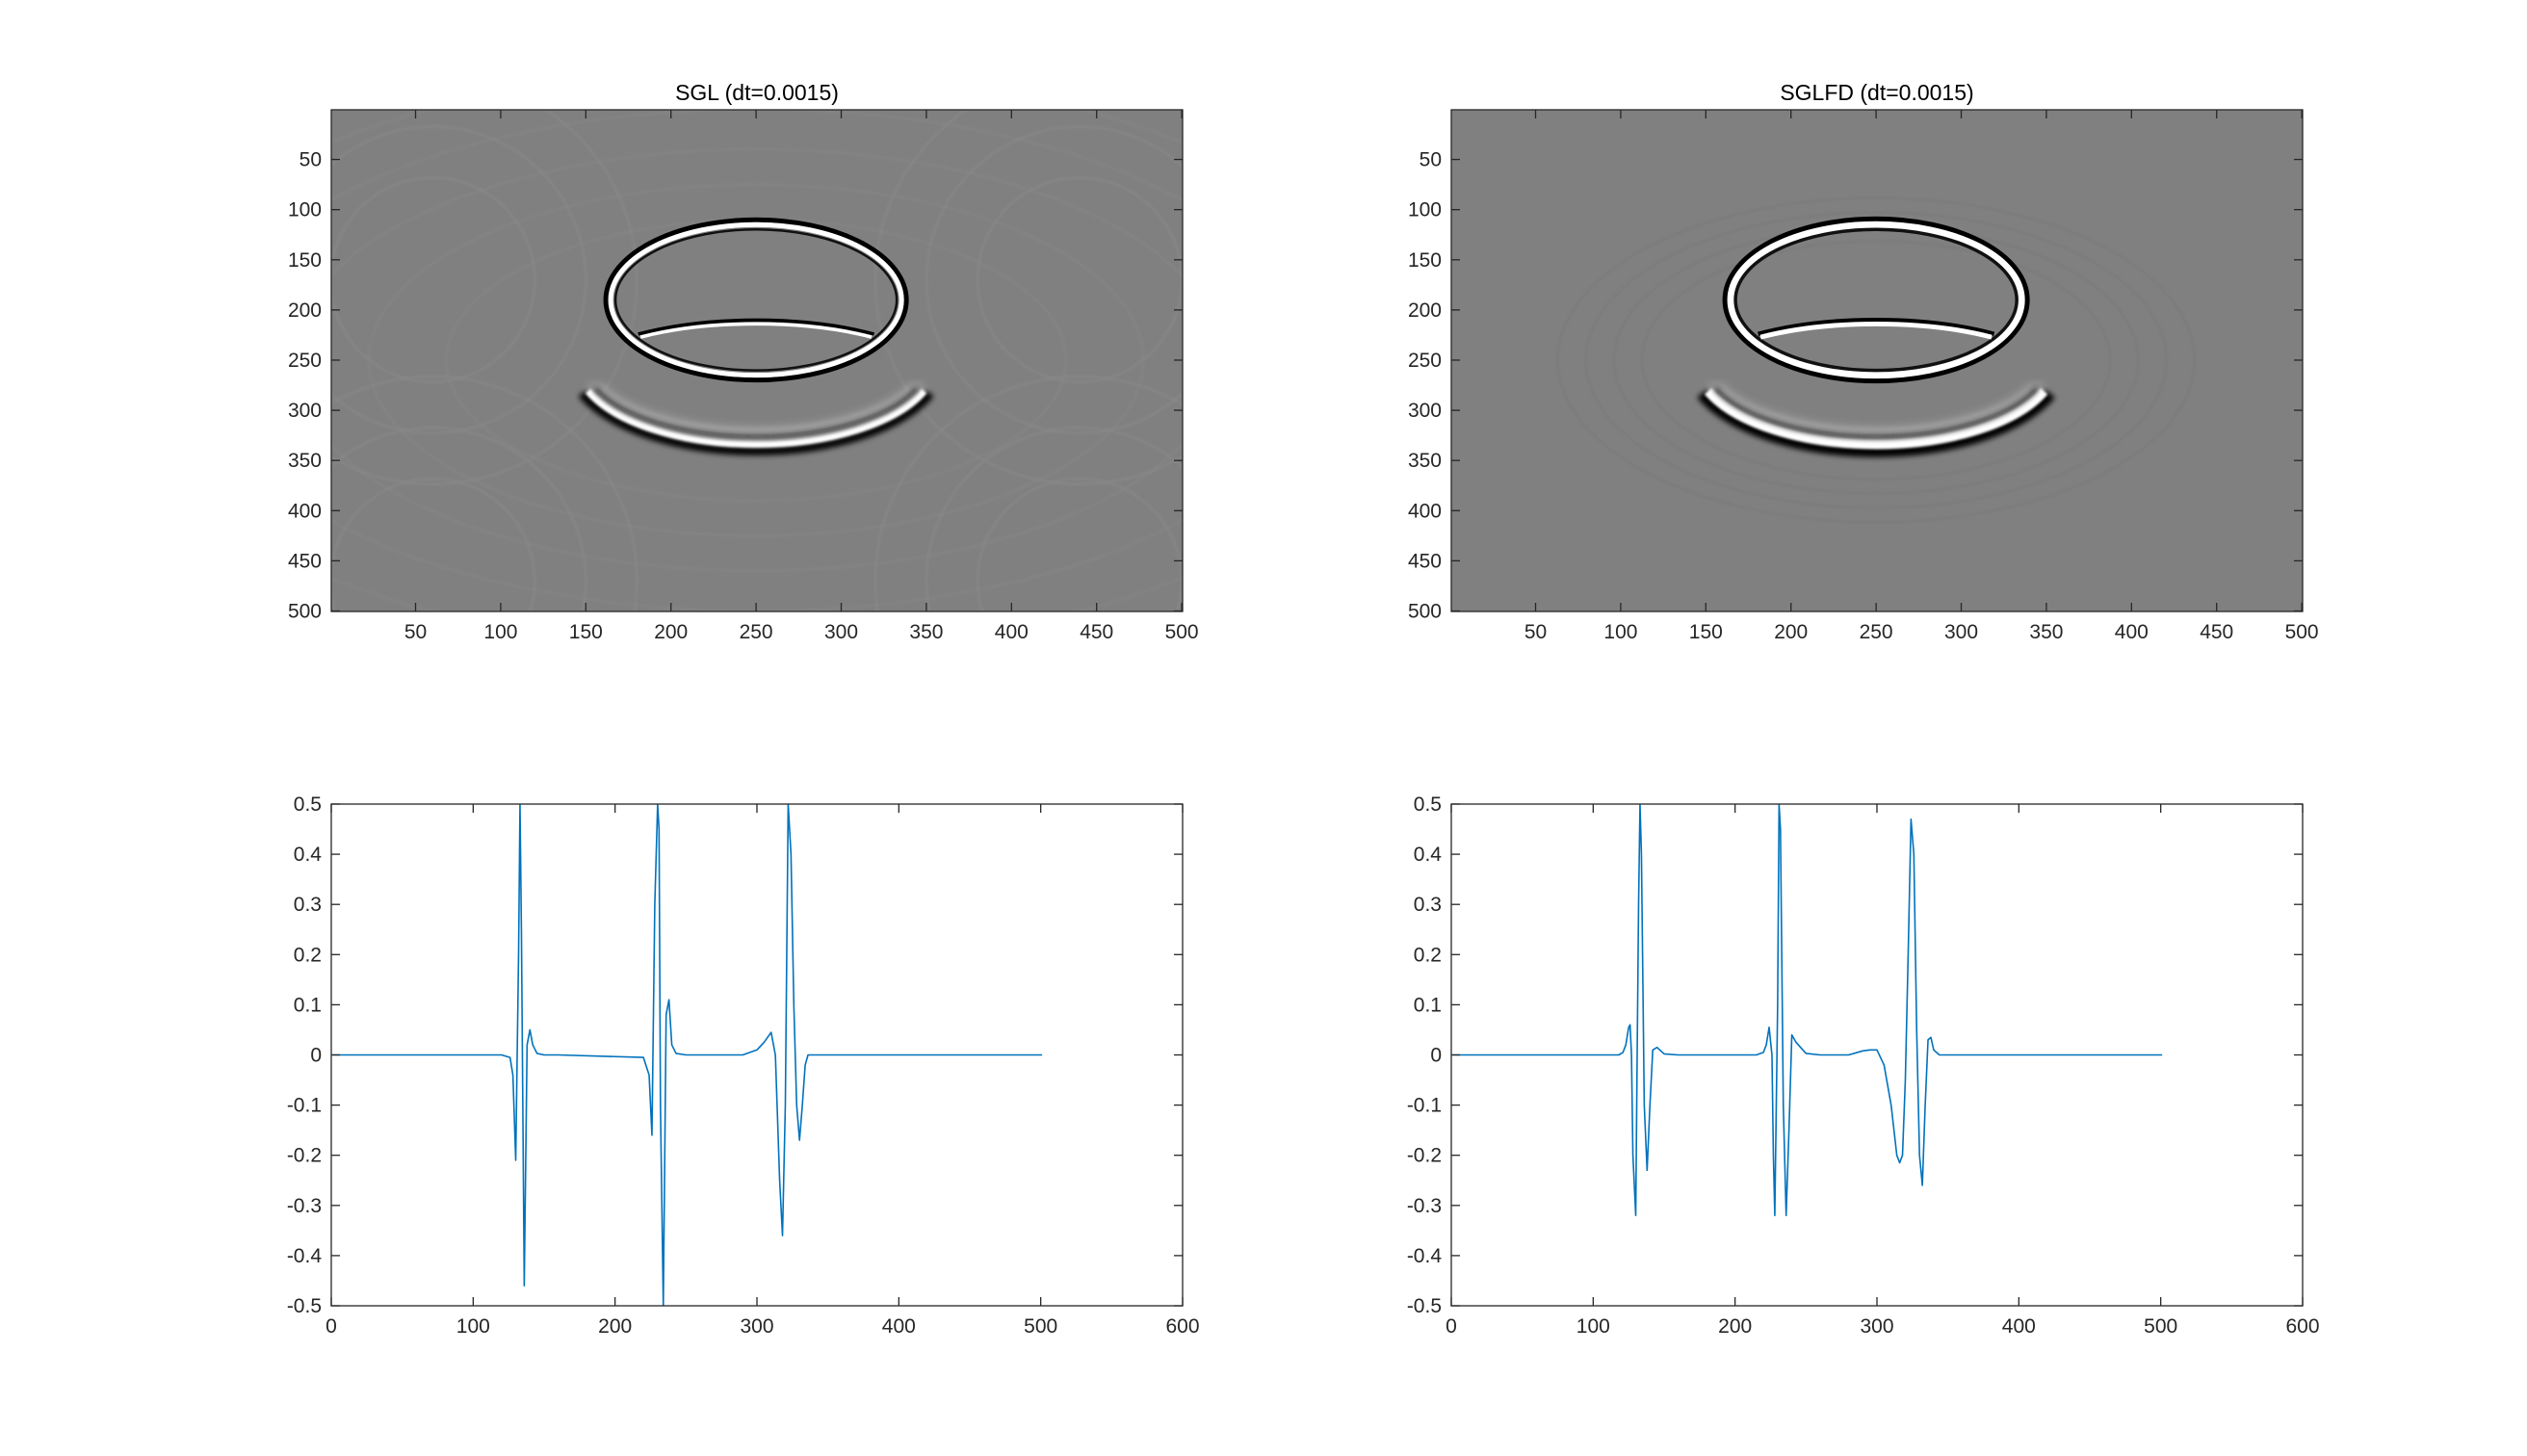  Describe the element at coordinates (586, 632) in the screenshot. I see `sgl-wavefield-xtick-label: 150` at that location.